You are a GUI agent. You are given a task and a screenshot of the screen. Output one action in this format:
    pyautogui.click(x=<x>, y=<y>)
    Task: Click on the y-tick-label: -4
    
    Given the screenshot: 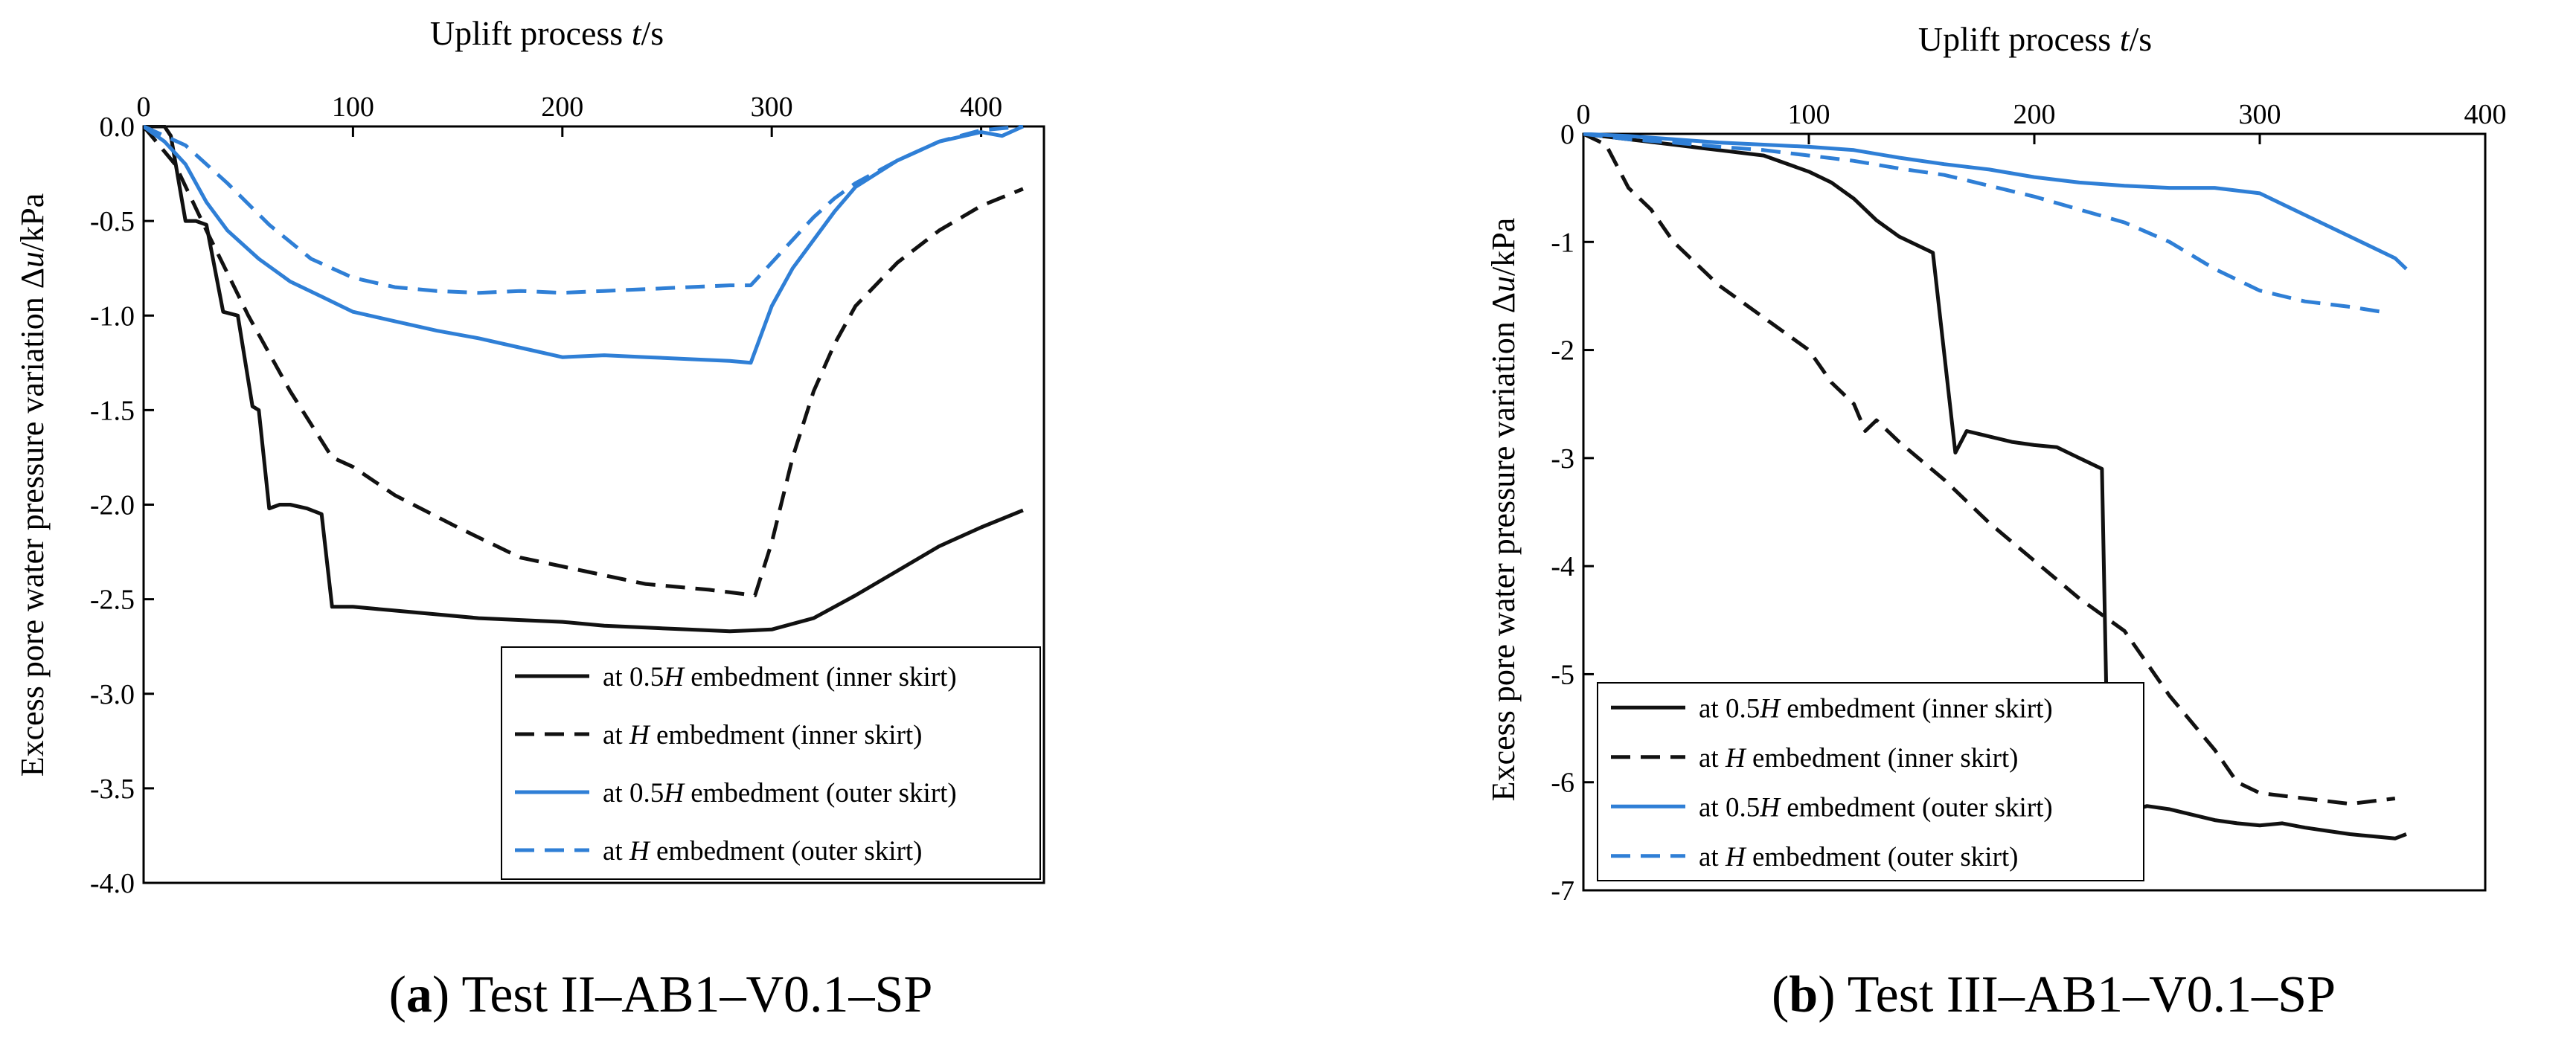 What is the action you would take?
    pyautogui.click(x=1563, y=566)
    